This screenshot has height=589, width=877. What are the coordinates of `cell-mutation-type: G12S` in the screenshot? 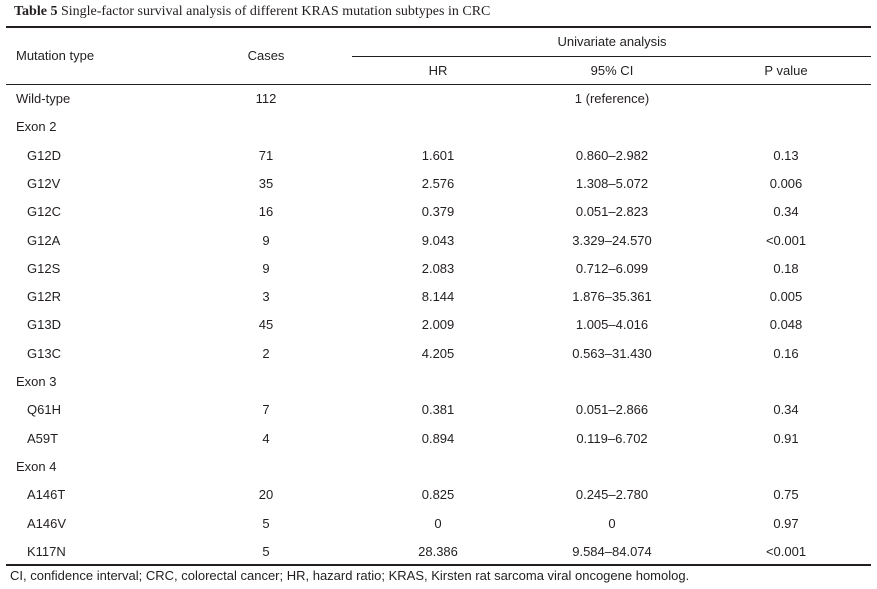 It's located at (44, 268).